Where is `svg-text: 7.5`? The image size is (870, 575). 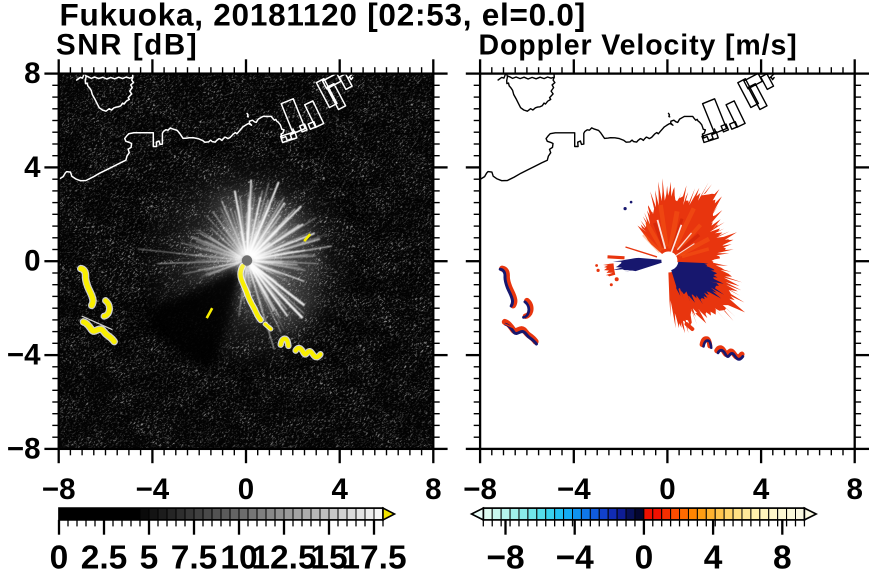
svg-text: 7.5 is located at coordinates (194, 555).